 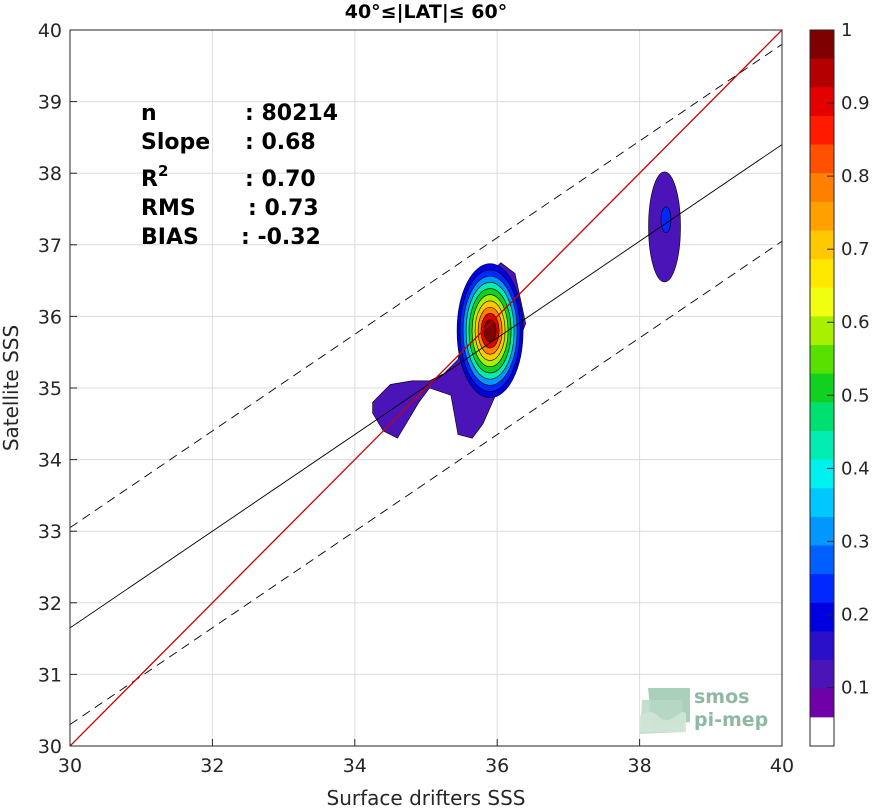 I want to click on stat-r2-superscript: 2, so click(x=163, y=171).